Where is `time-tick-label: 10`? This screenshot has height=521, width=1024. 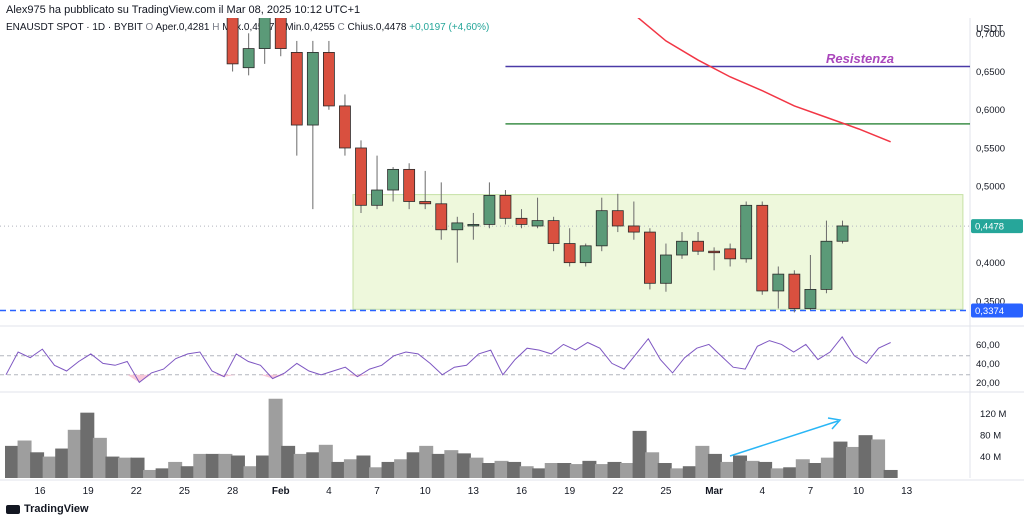 time-tick-label: 10 is located at coordinates (859, 491).